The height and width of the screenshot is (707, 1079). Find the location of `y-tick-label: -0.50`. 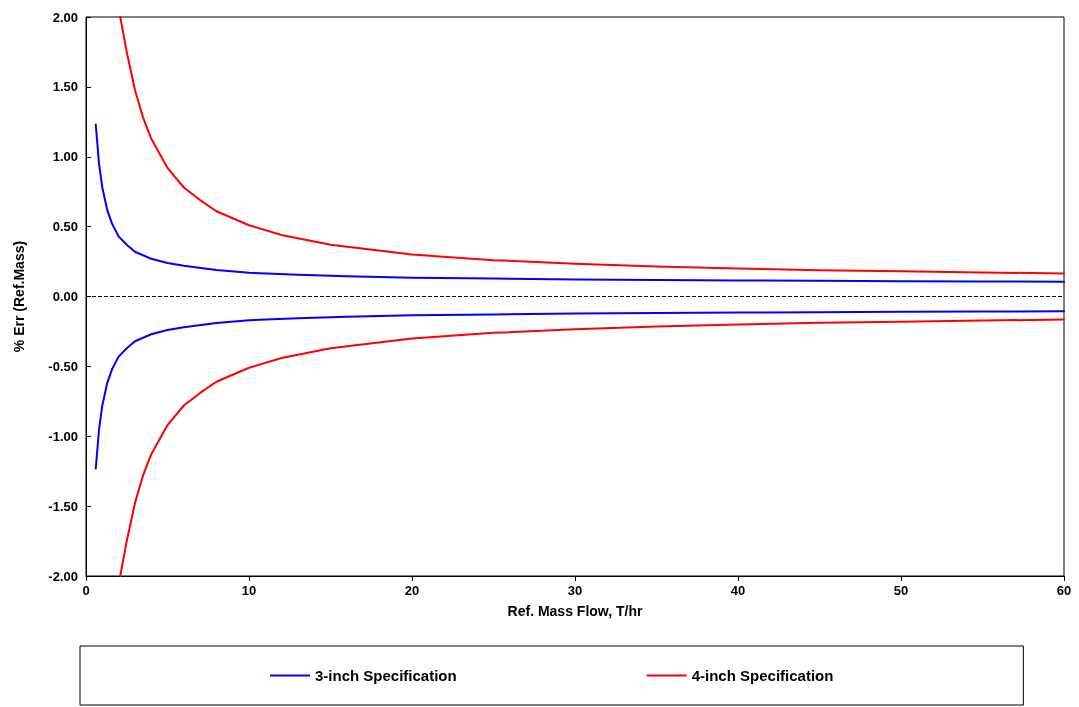

y-tick-label: -0.50 is located at coordinates (63, 366).